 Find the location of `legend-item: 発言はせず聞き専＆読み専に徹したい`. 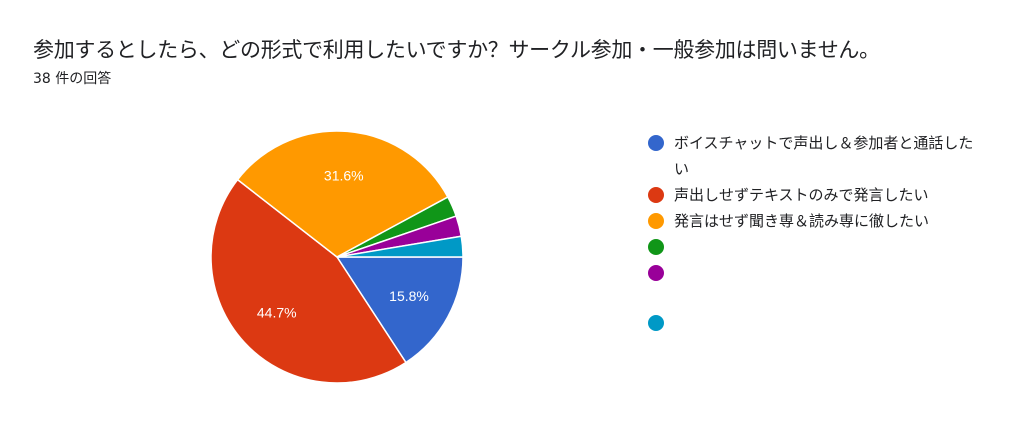

legend-item: 発言はせず聞き専＆読み専に徹したい is located at coordinates (818, 221).